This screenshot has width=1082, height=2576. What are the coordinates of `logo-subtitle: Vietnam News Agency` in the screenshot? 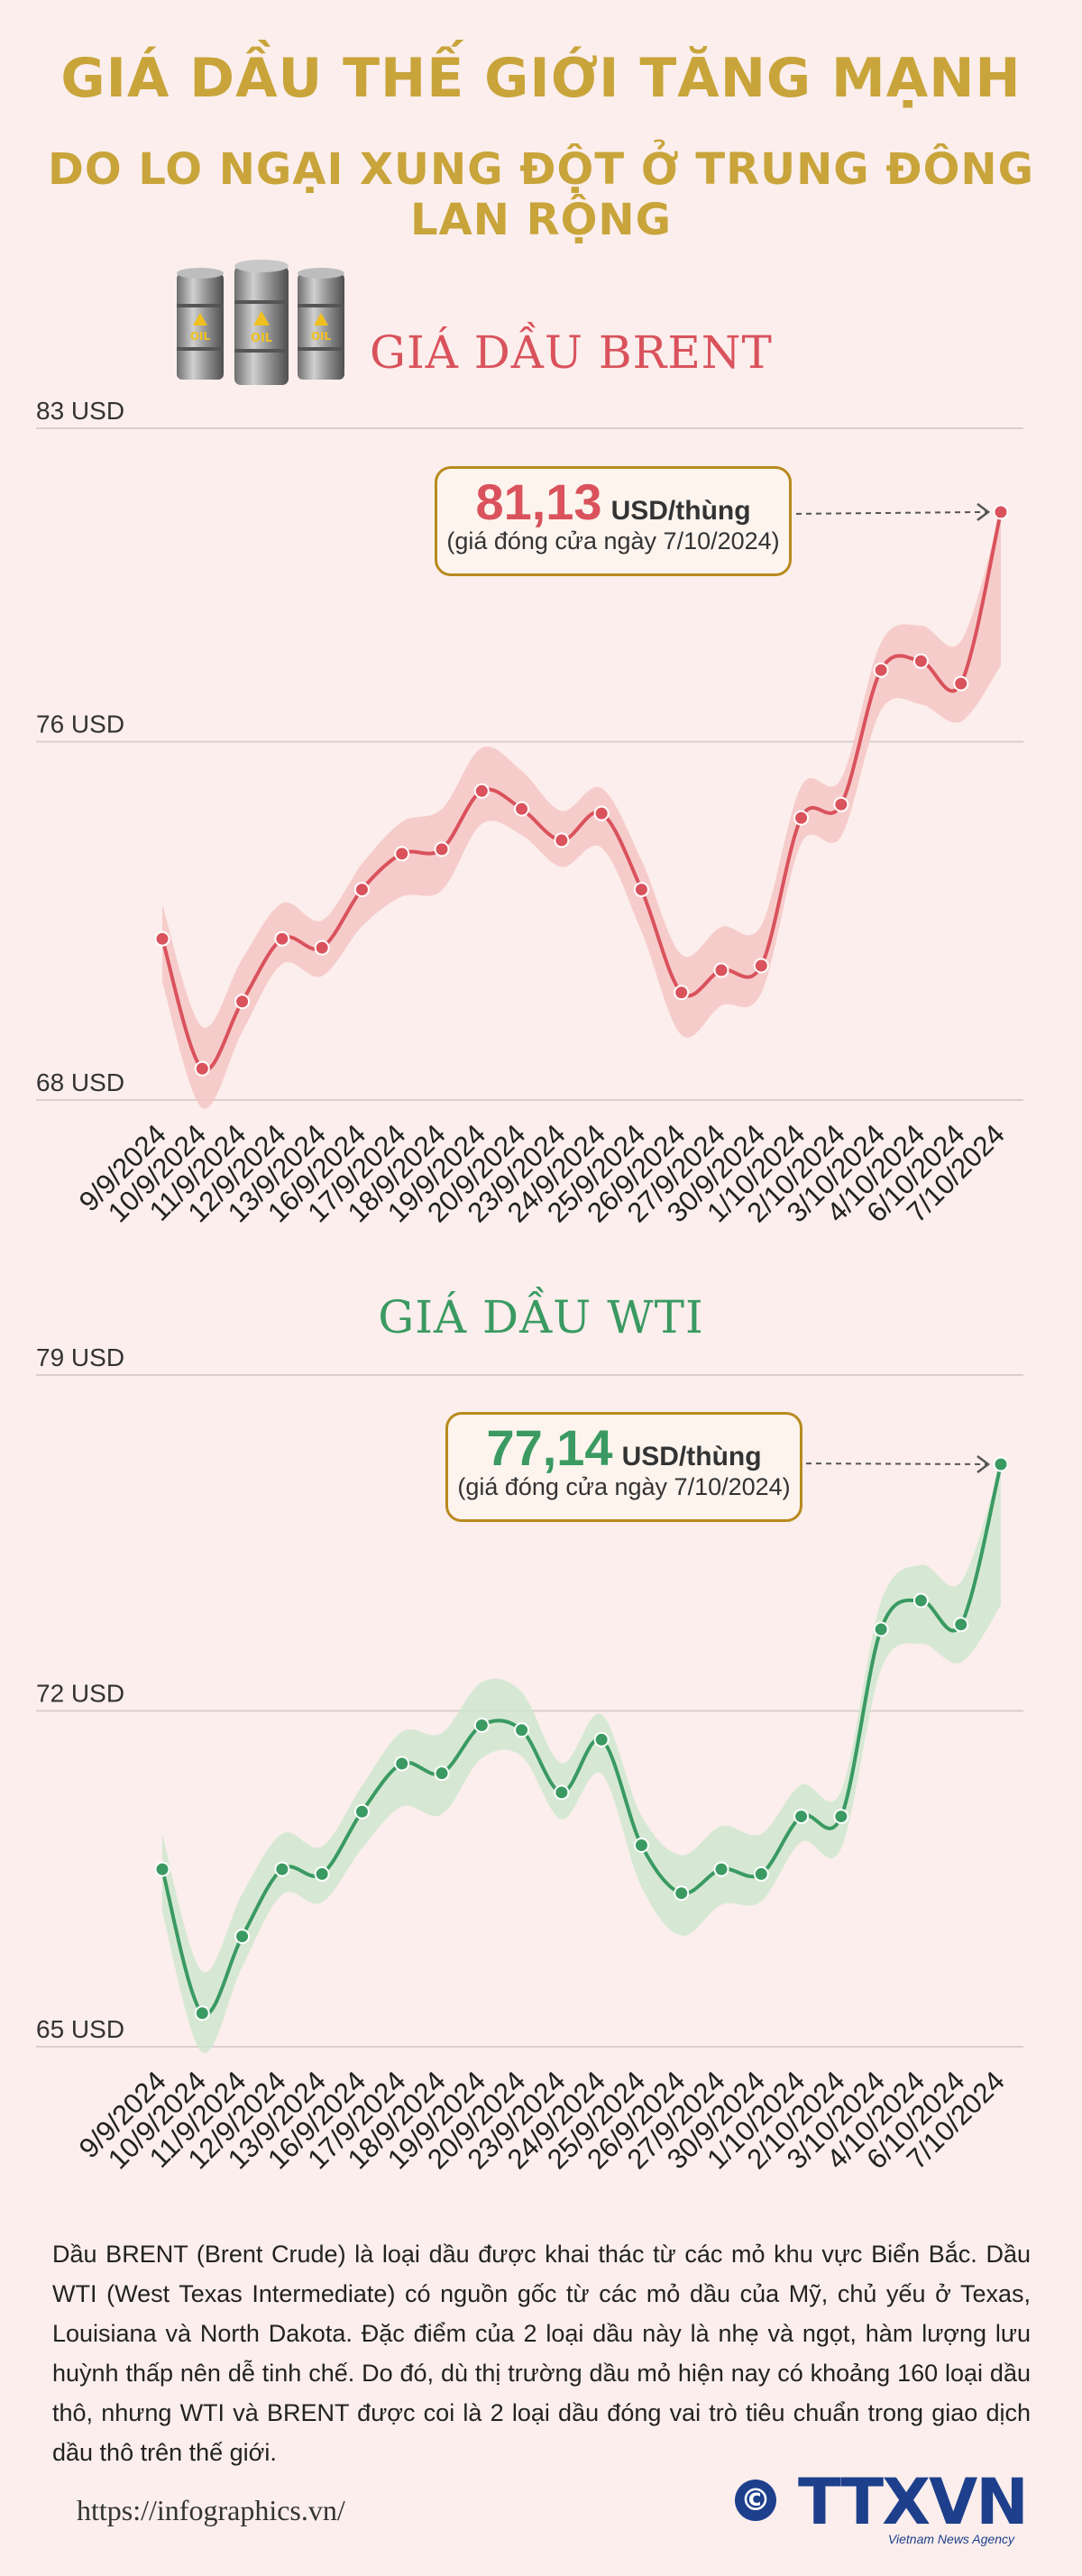 It's located at (950, 2539).